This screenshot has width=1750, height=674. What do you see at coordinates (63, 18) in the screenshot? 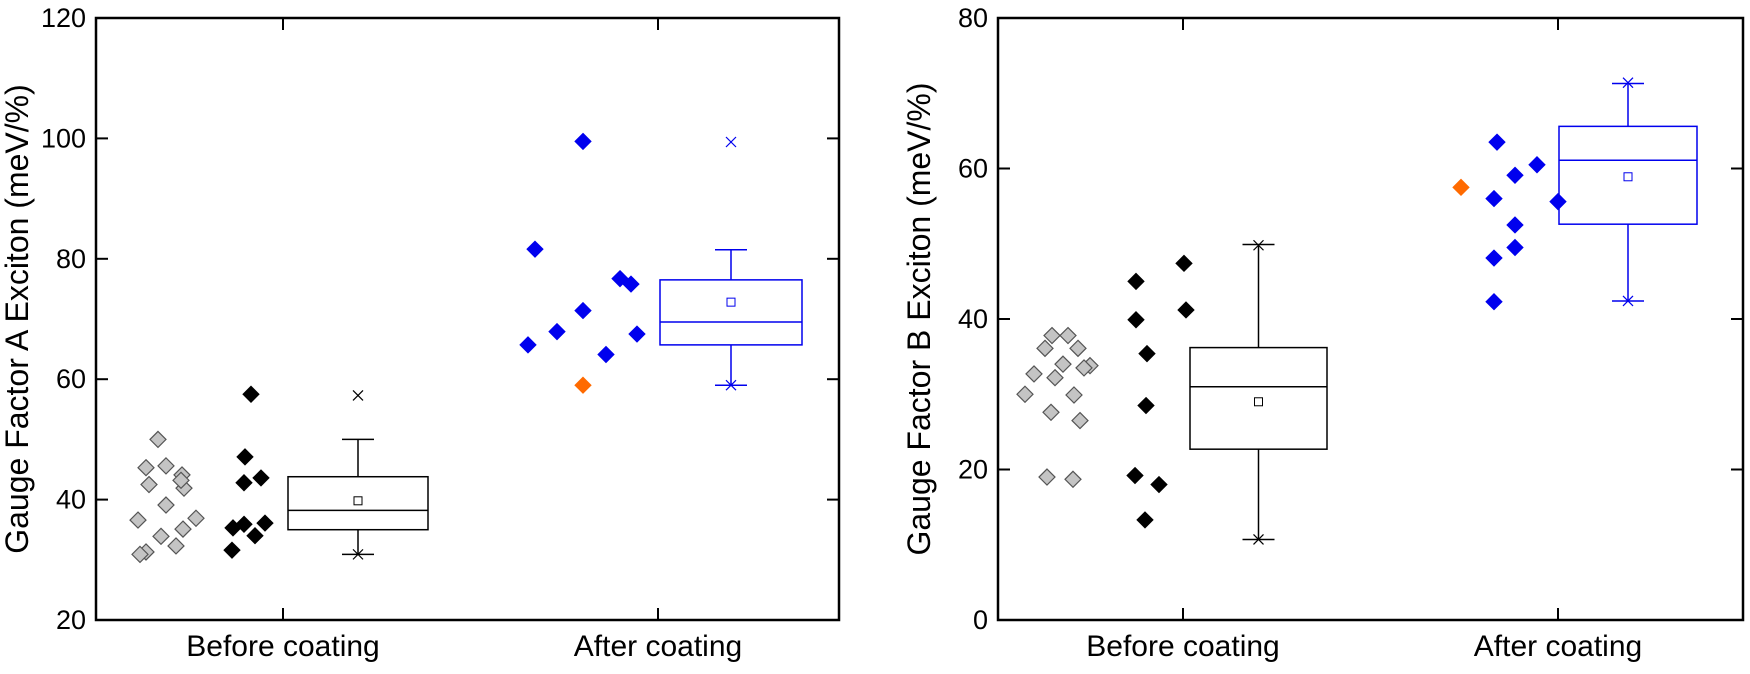
I see `y-tick-label: 120` at bounding box center [63, 18].